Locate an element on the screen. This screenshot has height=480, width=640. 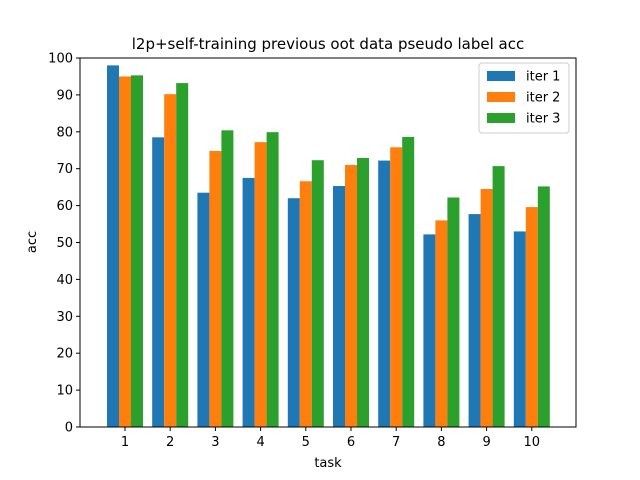
y-axis: 0 10 20 30 40 50 60 70 80 90 100 is located at coordinates (64, 244).